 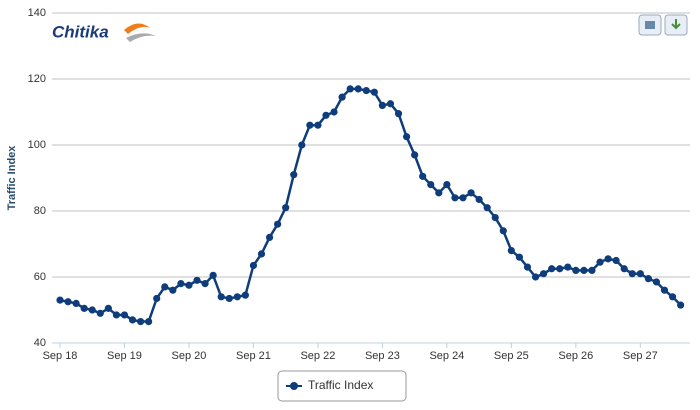 What do you see at coordinates (640, 356) in the screenshot?
I see `x-tick-label: Sep 27` at bounding box center [640, 356].